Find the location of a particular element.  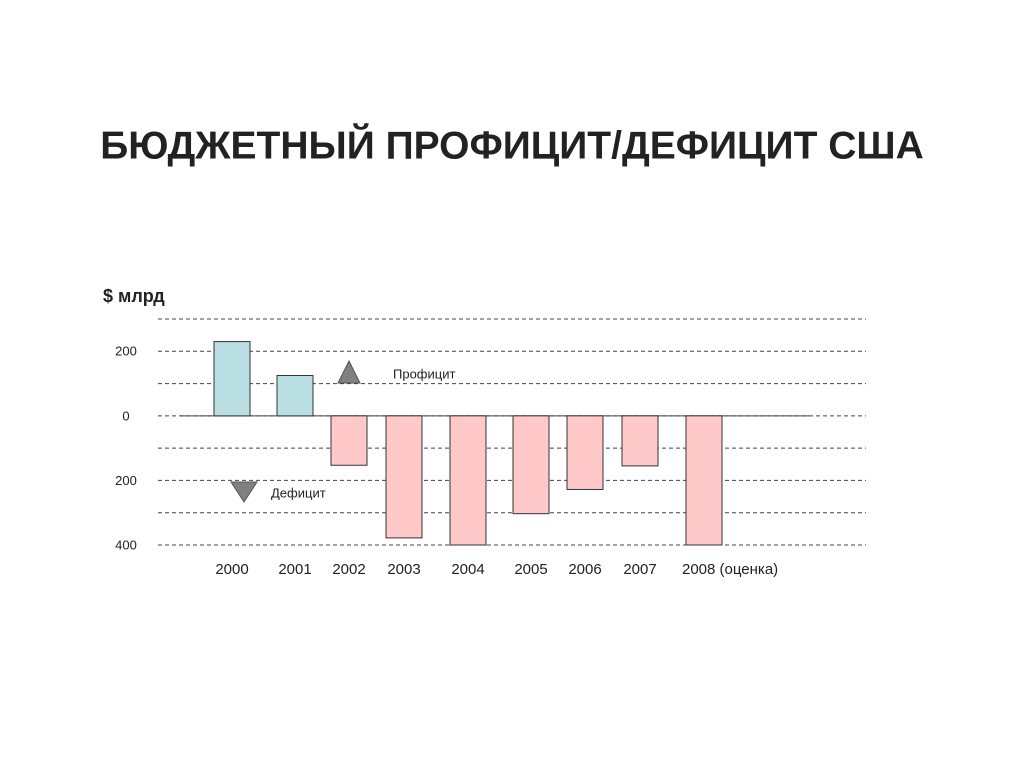

x-tick-label: 2000 is located at coordinates (231, 569).